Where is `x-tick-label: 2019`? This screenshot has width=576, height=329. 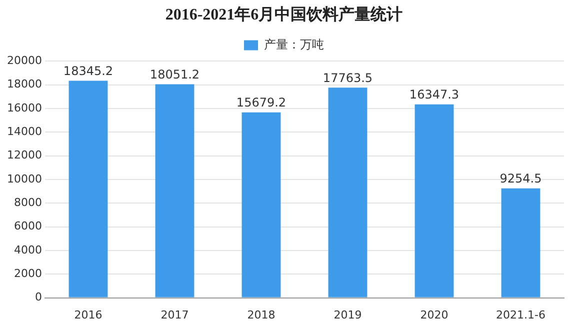
x-tick-label: 2019 is located at coordinates (348, 315).